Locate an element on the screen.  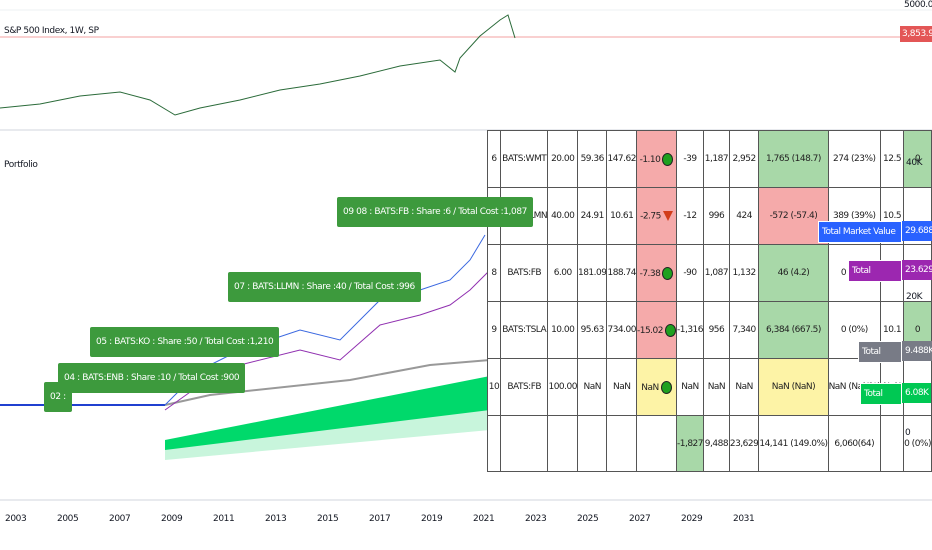
table-cell: BATS:TSLA is located at coordinates (524, 330).